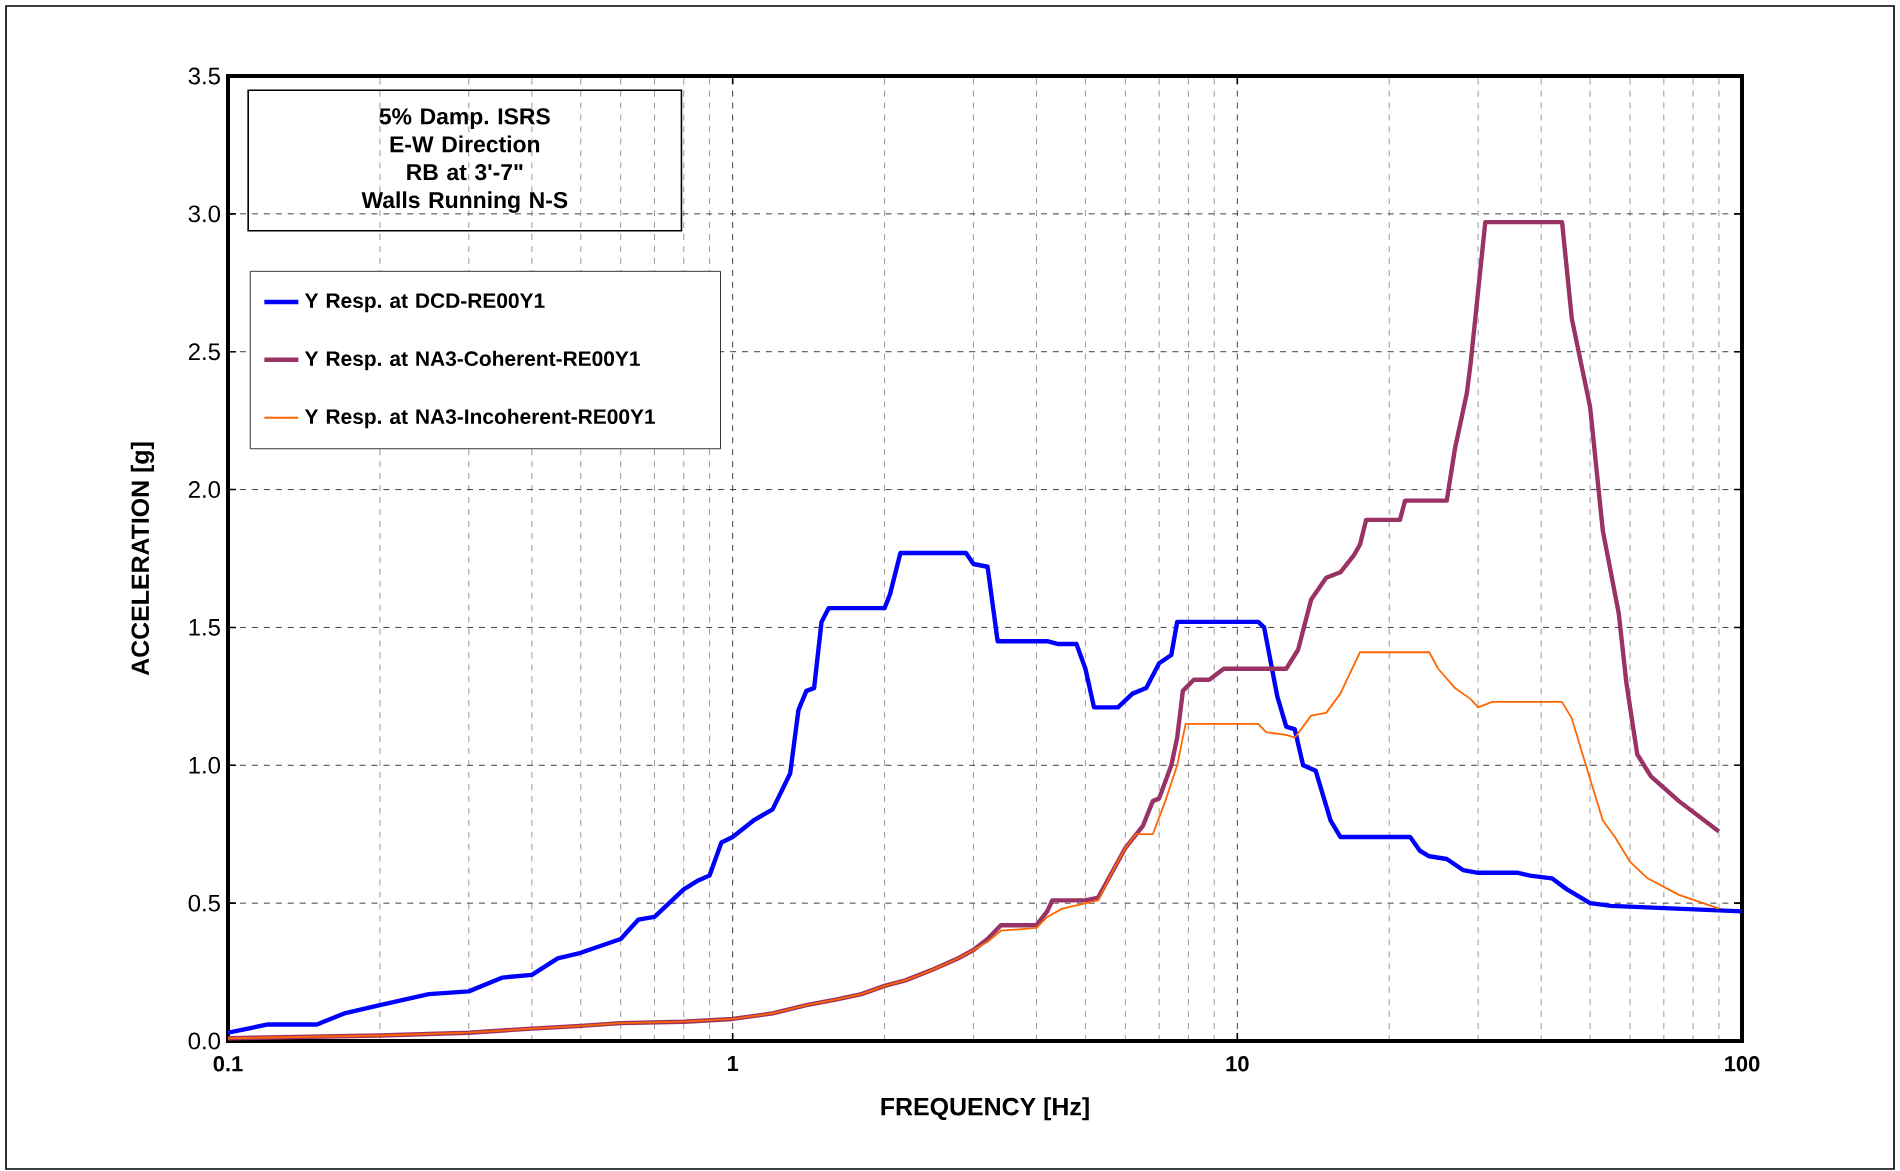  What do you see at coordinates (204, 352) in the screenshot?
I see `y-tick-label: 2.5` at bounding box center [204, 352].